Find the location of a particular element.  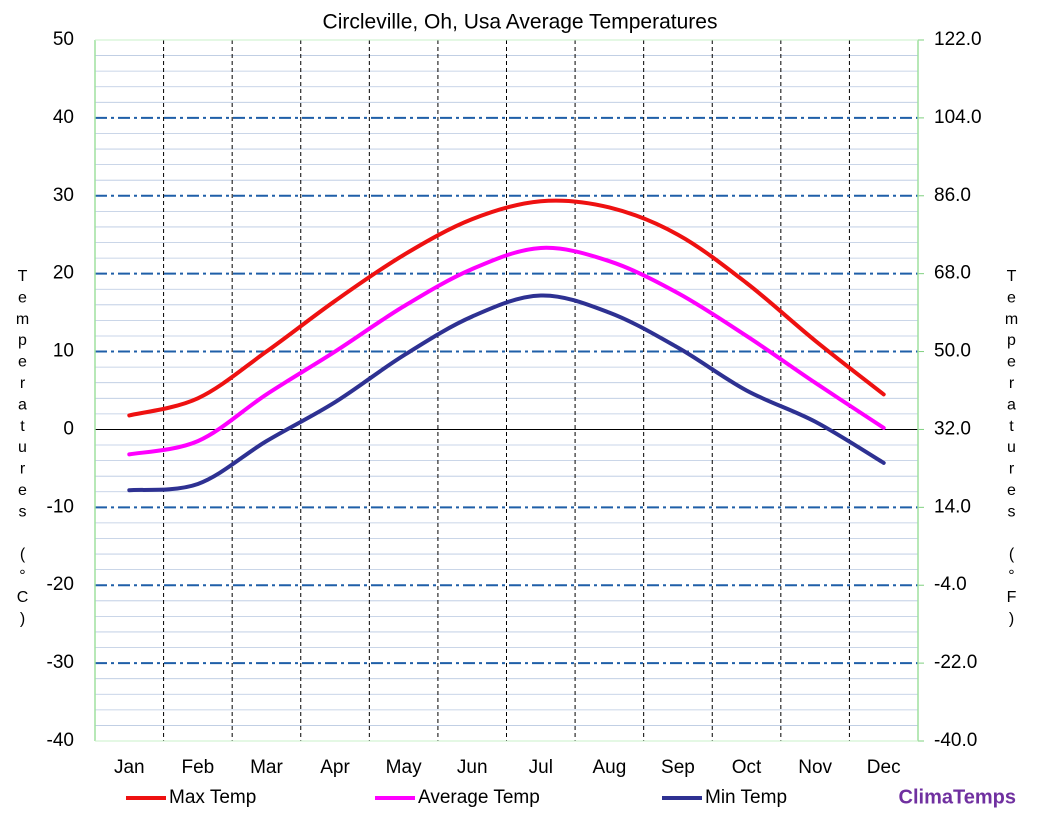

legend-label: Min Temp is located at coordinates (746, 797).